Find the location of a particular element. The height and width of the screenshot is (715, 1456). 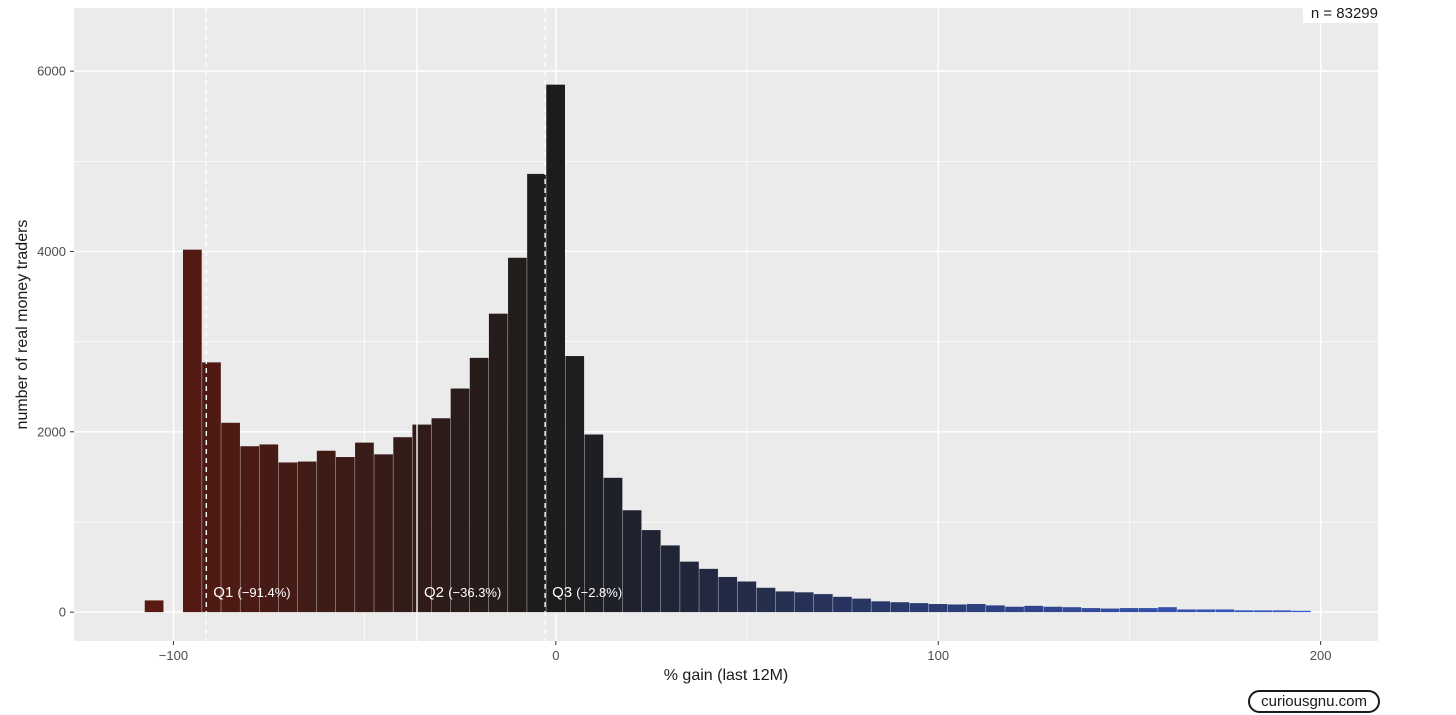

y-tick-label: 2000 is located at coordinates (51, 431).